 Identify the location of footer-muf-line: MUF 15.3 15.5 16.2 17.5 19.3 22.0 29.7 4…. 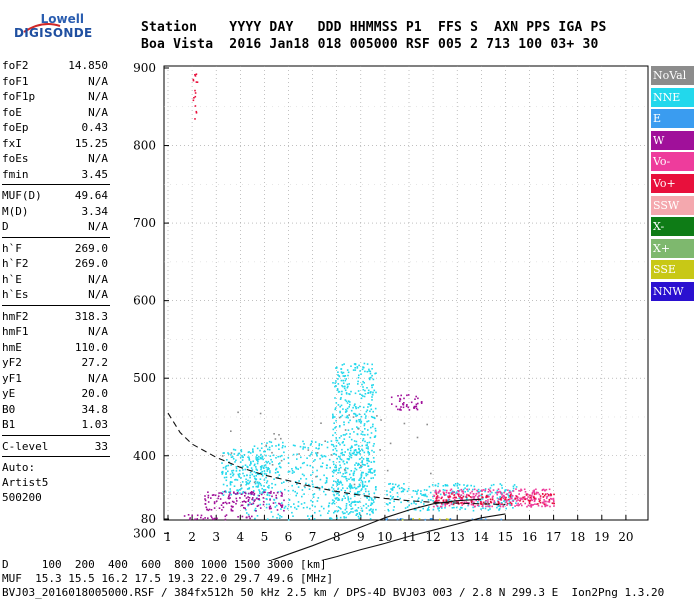
(168, 578).